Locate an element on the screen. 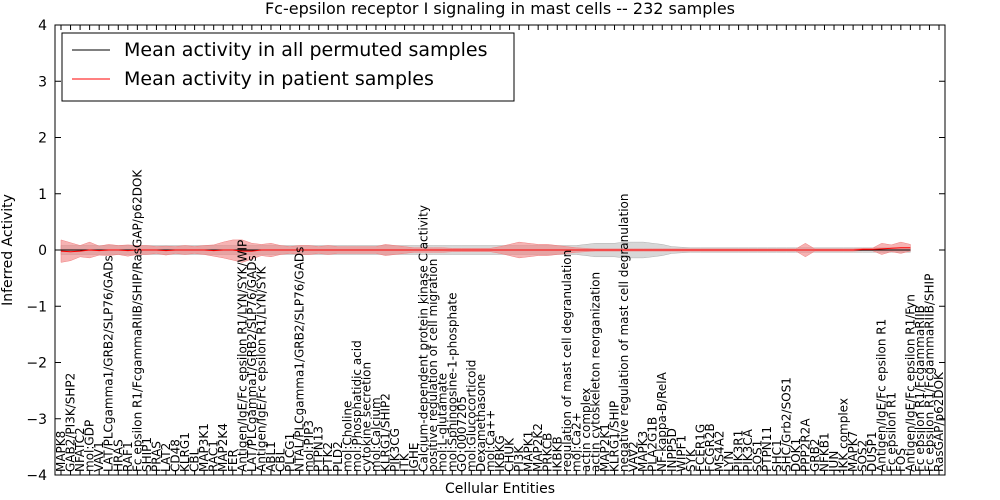  x-tick-label: SHIP1 is located at coordinates (147, 454).